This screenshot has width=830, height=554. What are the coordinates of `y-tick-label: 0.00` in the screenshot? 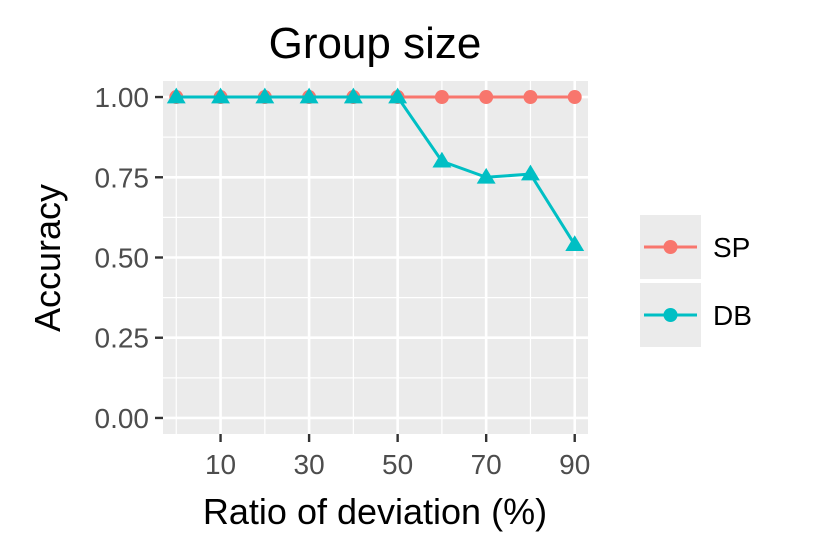 It's located at (122, 418).